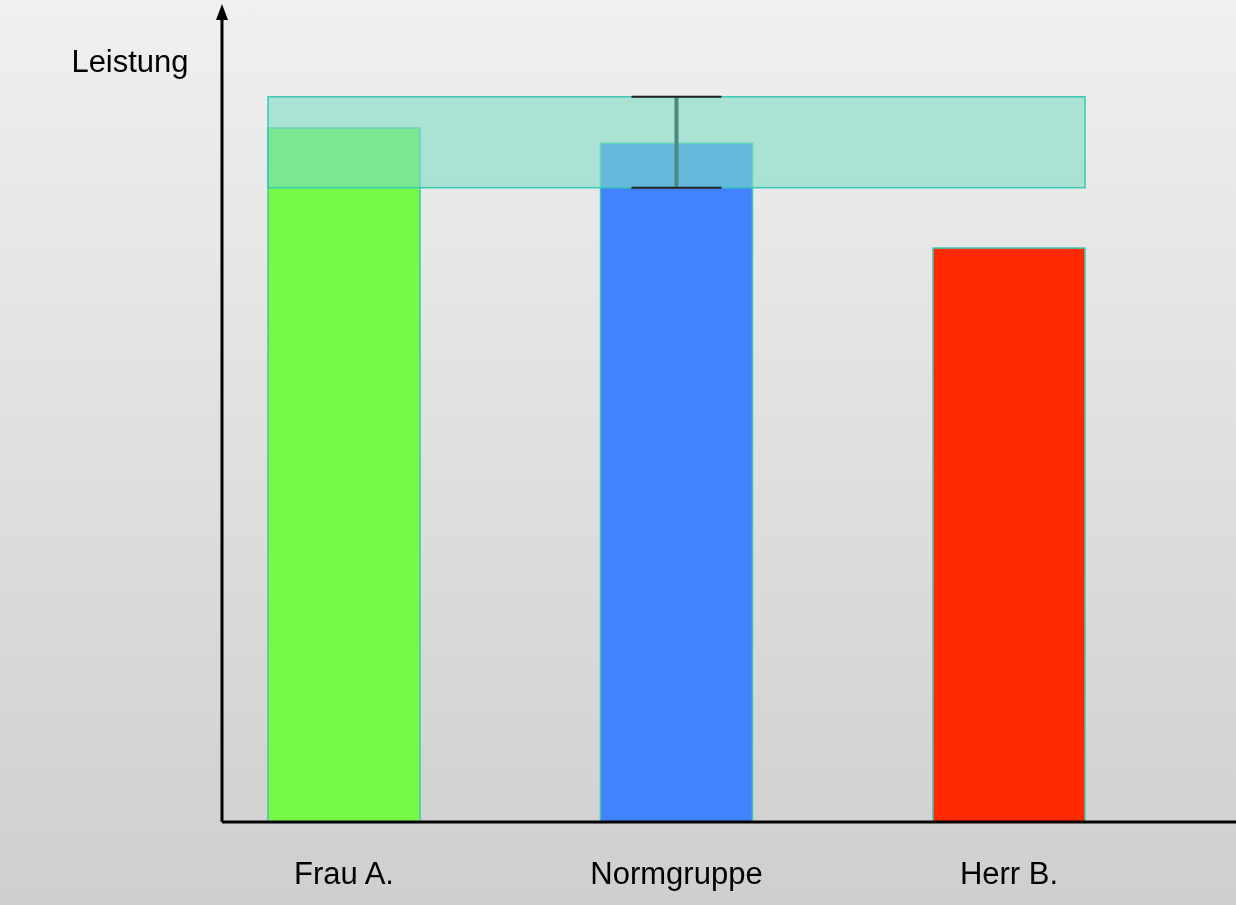 The height and width of the screenshot is (905, 1236). Describe the element at coordinates (1009, 873) in the screenshot. I see `x-tick-label: Herr B.` at that location.